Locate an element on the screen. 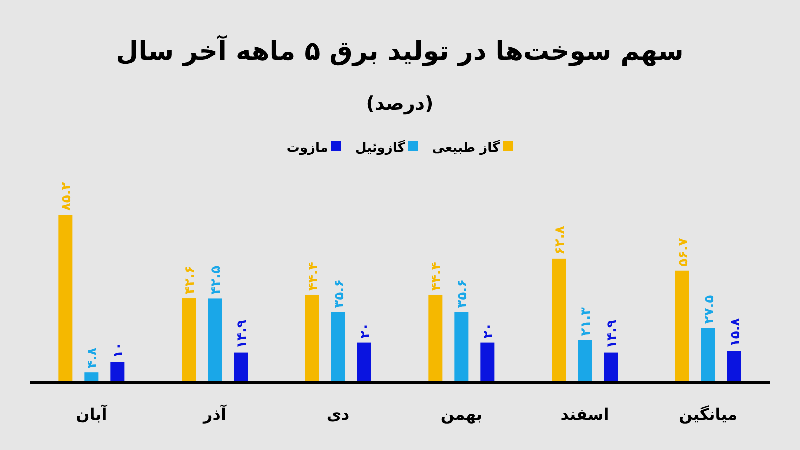 The height and width of the screenshot is (450, 800). x-tick-label: بهمن is located at coordinates (461, 414).